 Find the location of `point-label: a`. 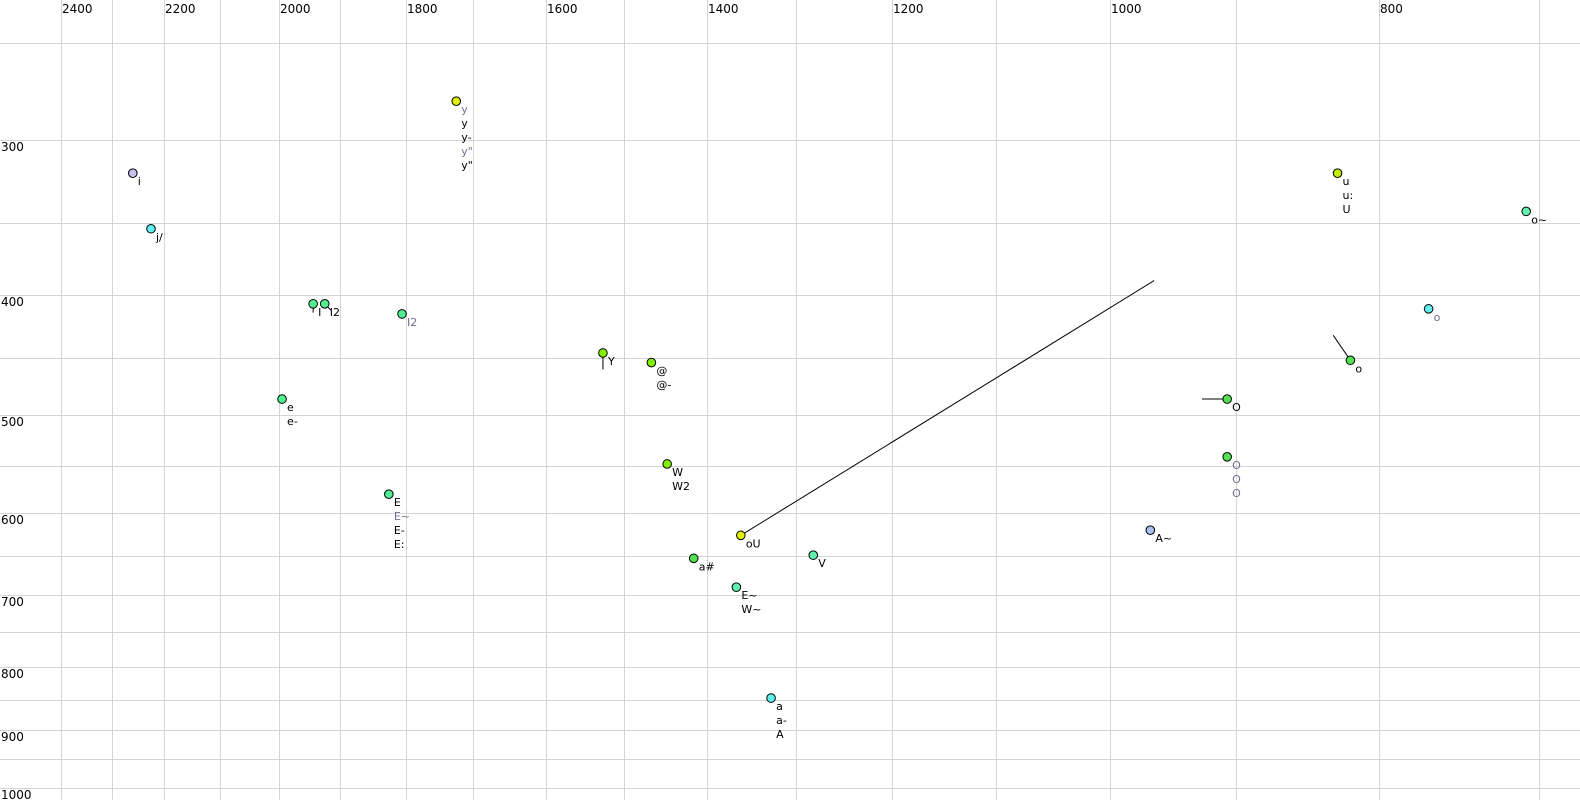

point-label: a is located at coordinates (779, 706).